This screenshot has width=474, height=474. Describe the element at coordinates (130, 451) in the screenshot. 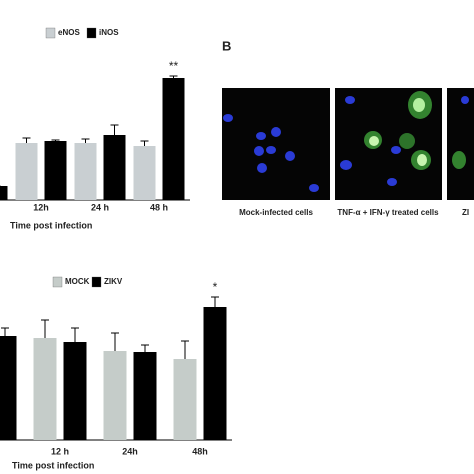

I see `x-tick-label: 24h` at that location.